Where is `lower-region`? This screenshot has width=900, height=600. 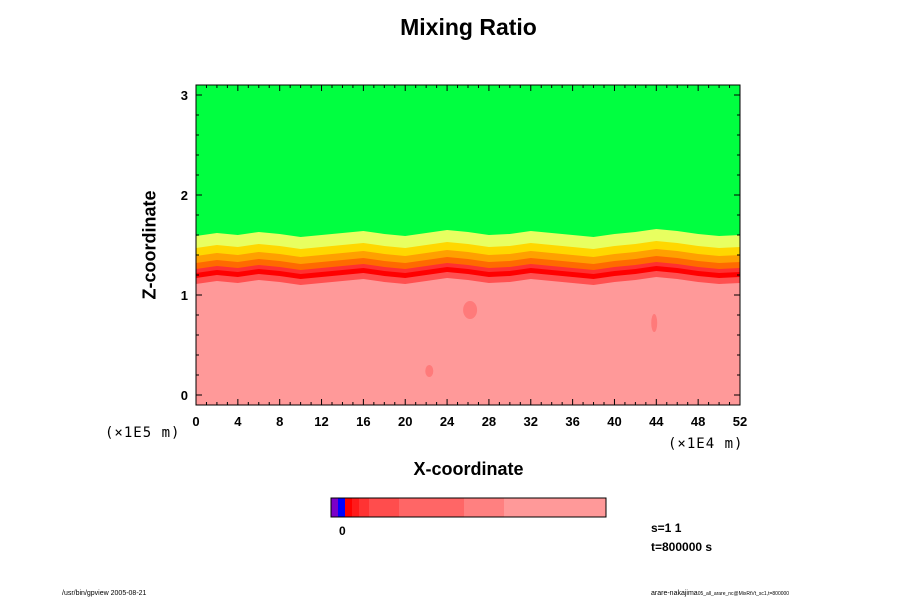 lower-region is located at coordinates (468, 341).